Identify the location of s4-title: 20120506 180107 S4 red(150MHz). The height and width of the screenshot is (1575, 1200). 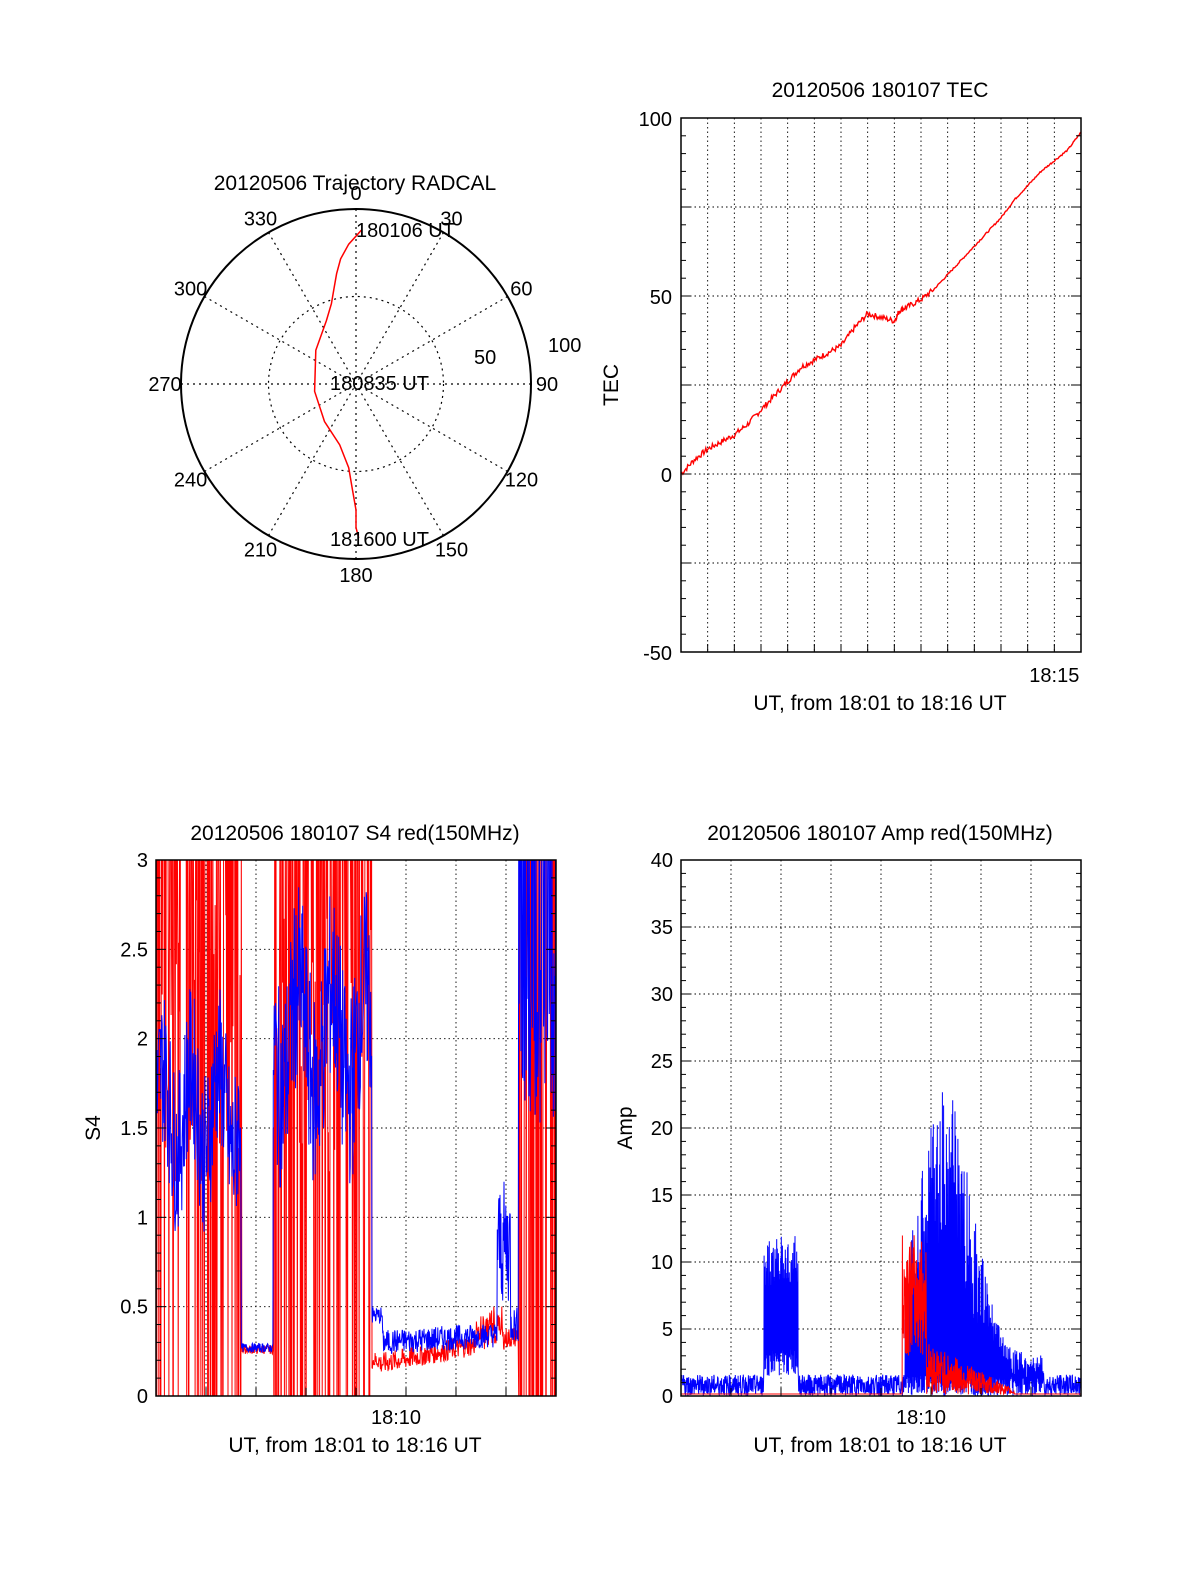
(354, 833).